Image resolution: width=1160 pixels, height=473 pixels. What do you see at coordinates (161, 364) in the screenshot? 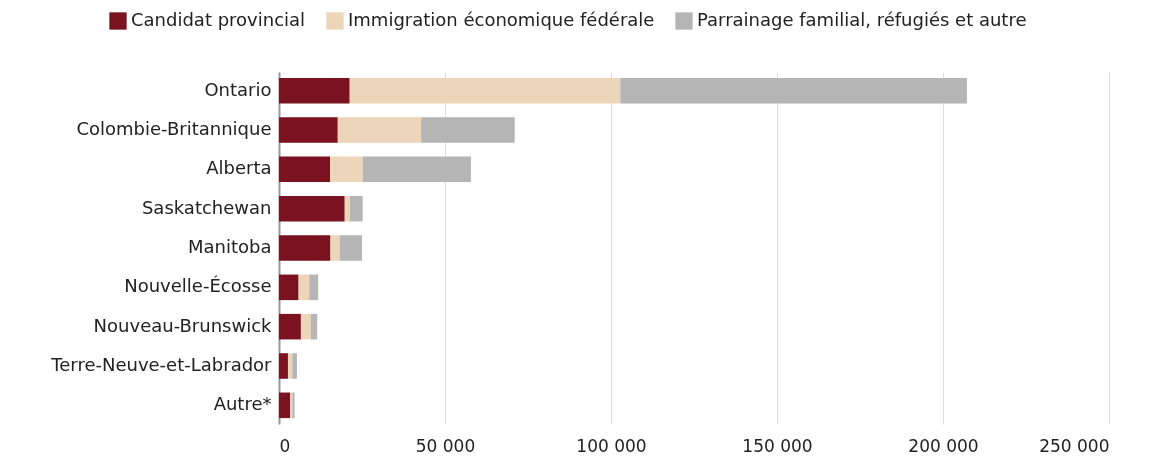
I see `y-tick-label: Terre-Neuve-et-Labrador` at bounding box center [161, 364].